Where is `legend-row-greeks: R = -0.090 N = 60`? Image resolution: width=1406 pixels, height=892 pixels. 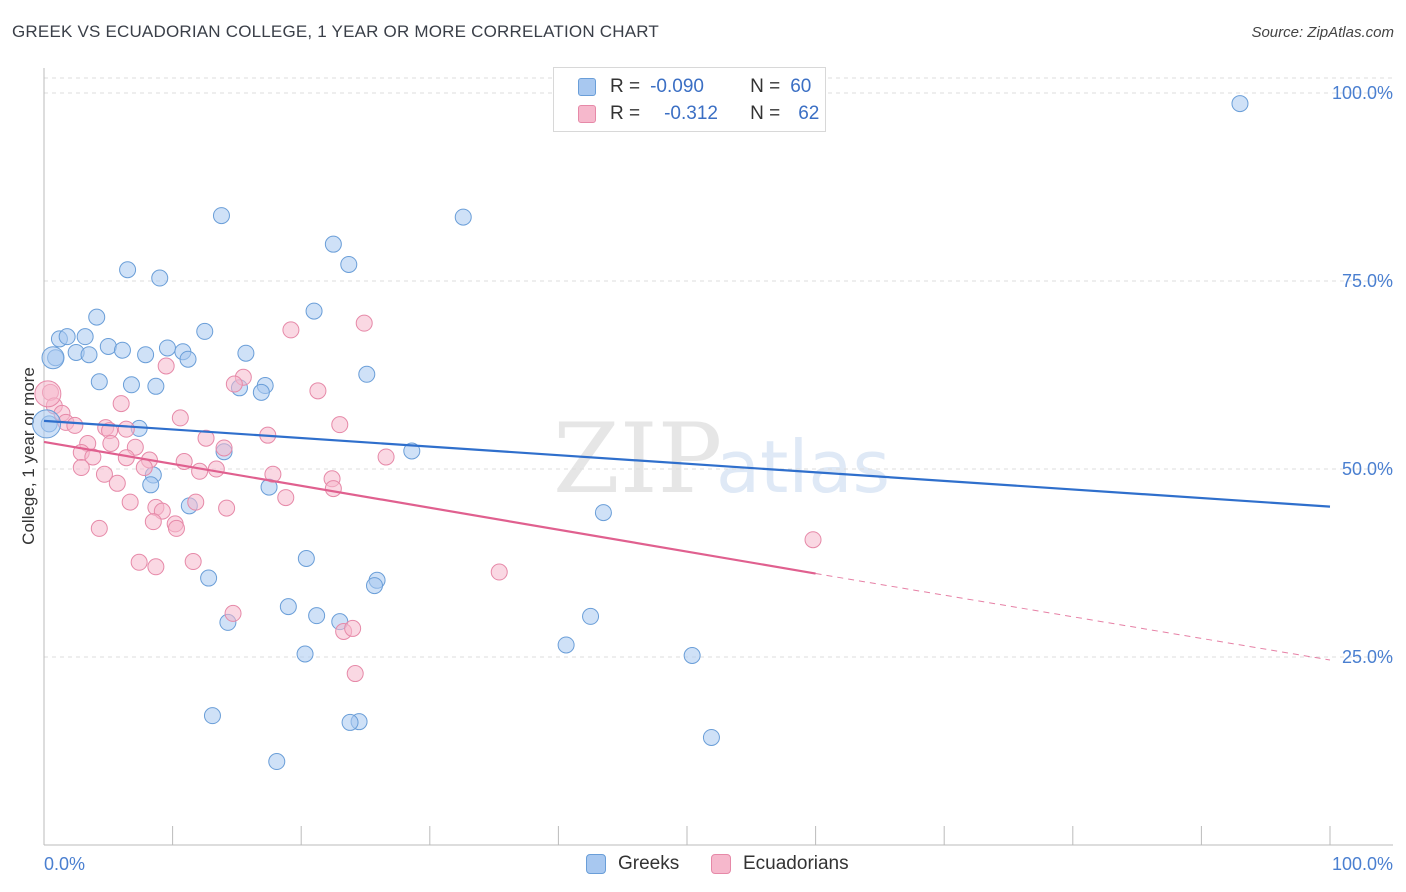
legend-row-greeks: R = -0.090 N = 60 is located at coordinates (694, 87).